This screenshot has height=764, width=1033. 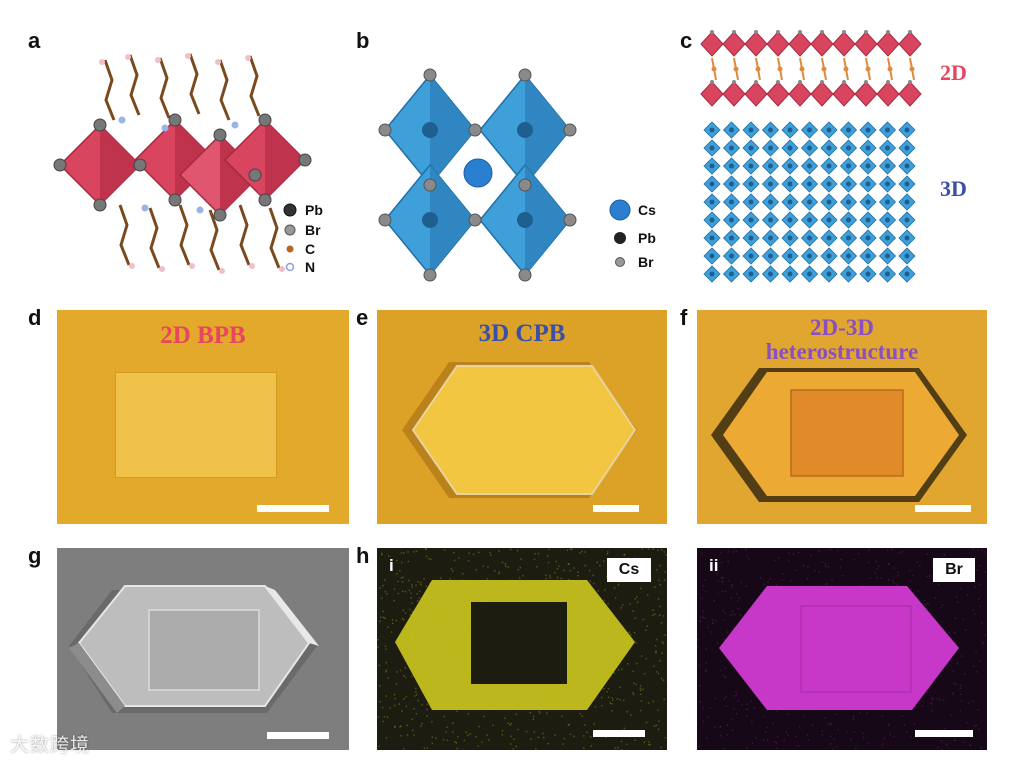 What do you see at coordinates (712, 44) in the screenshot?
I see `octahedron-2d` at bounding box center [712, 44].